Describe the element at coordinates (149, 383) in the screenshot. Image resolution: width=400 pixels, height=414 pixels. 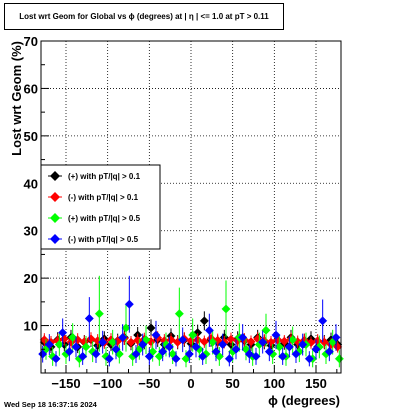
I see `x-tick-label: −50` at that location.